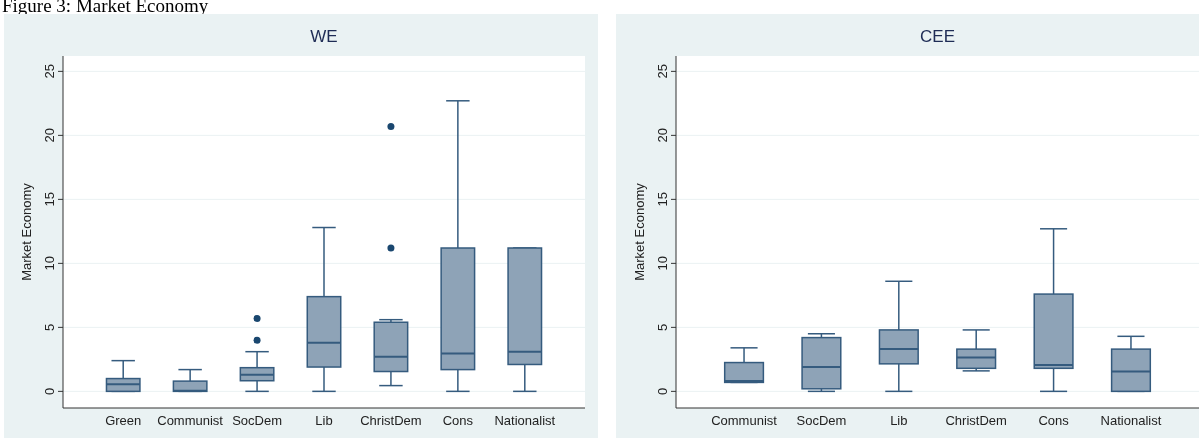  Describe the element at coordinates (937, 36) in the screenshot. I see `chart-title: CEE` at that location.